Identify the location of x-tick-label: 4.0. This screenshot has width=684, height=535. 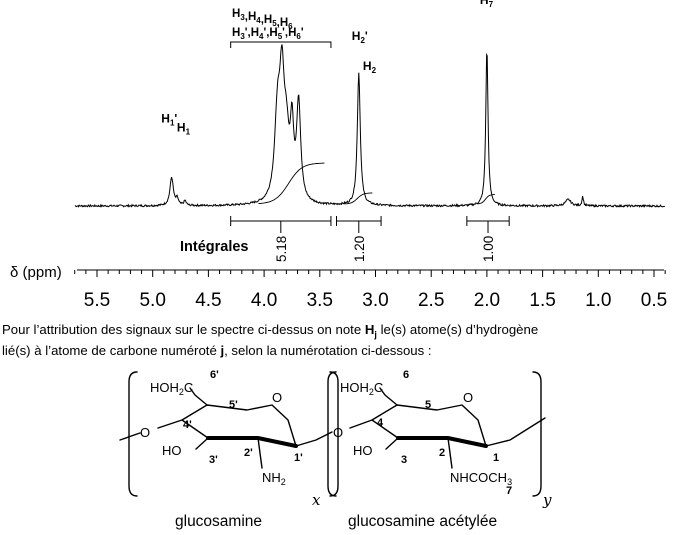
(264, 300).